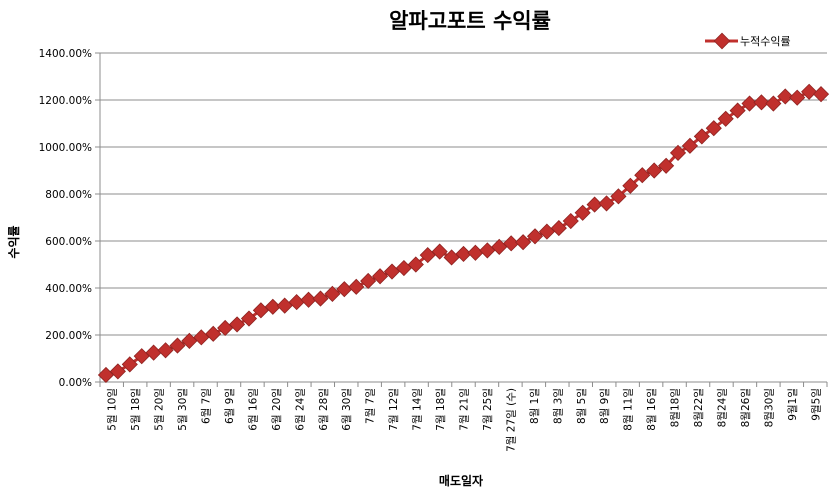 This screenshot has width=838, height=498. Describe the element at coordinates (470, 21) in the screenshot. I see `chart-title: 알파고포트 수익률` at that location.